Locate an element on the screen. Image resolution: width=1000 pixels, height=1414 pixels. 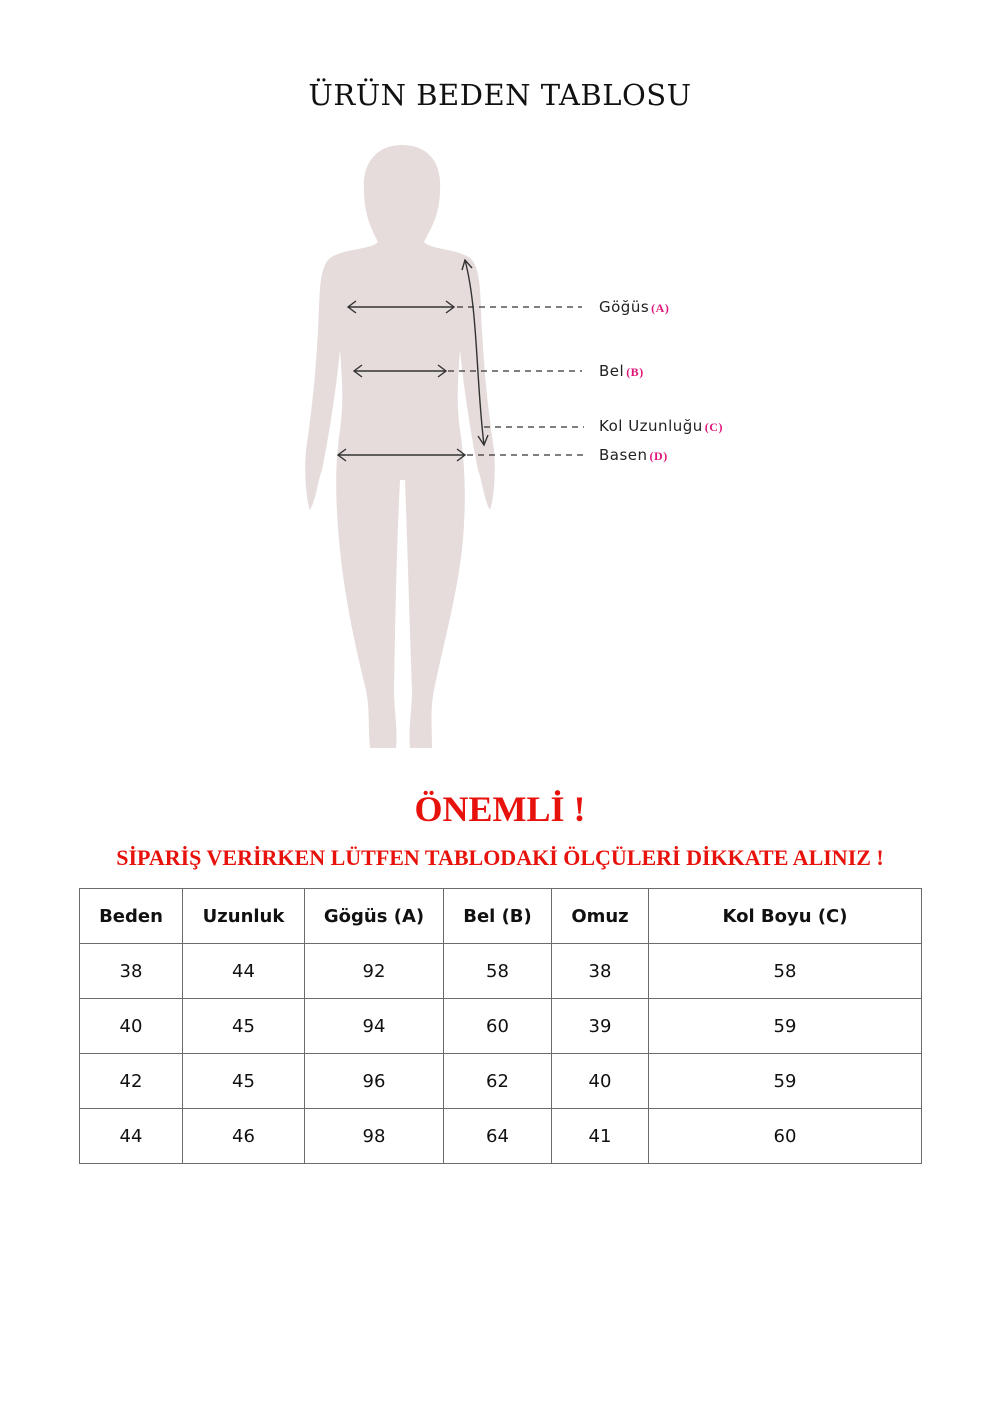
table-cell: 42 is located at coordinates (131, 1081).